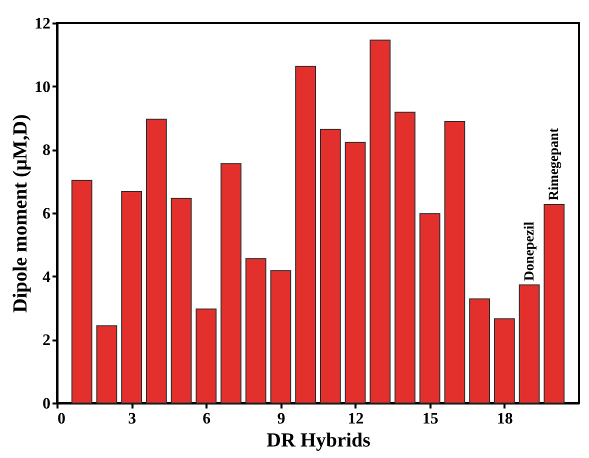 The height and width of the screenshot is (458, 589). What do you see at coordinates (530, 251) in the screenshot?
I see `annotation: Donepezil` at bounding box center [530, 251].